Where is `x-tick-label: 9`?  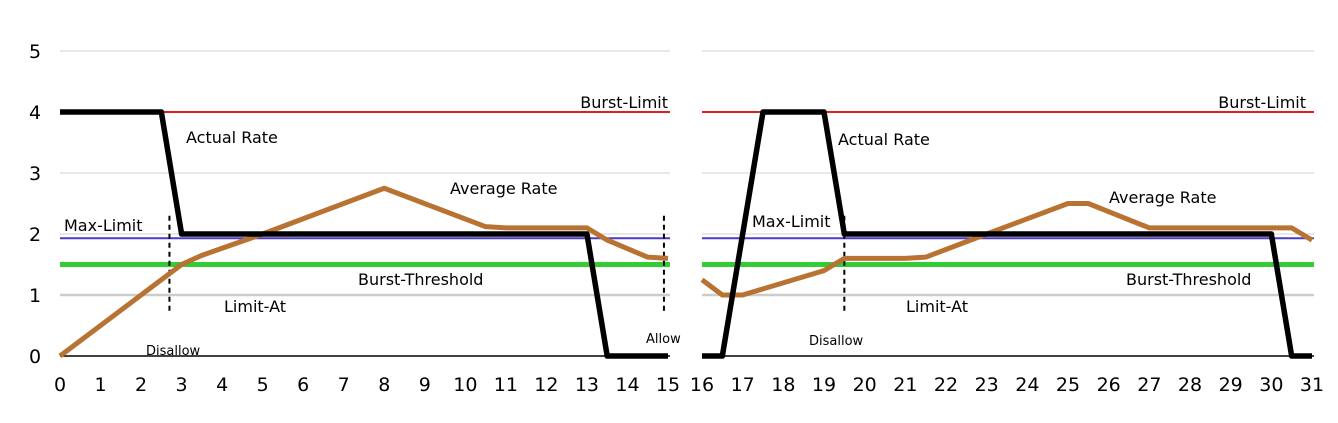
x-tick-label: 9 is located at coordinates (425, 385).